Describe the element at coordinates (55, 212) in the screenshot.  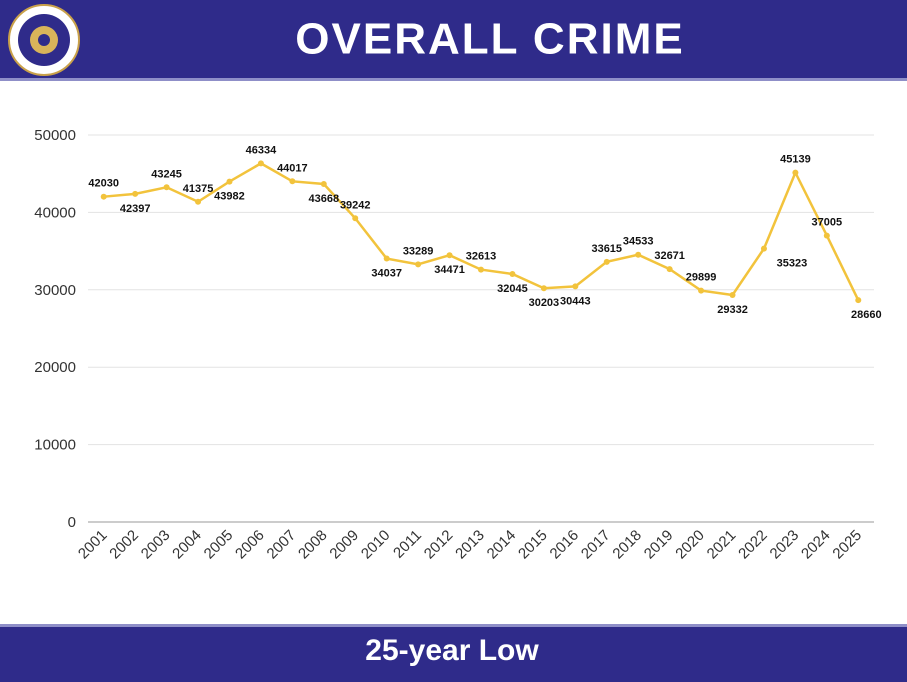
I see `y-tick-label: 40000` at that location.